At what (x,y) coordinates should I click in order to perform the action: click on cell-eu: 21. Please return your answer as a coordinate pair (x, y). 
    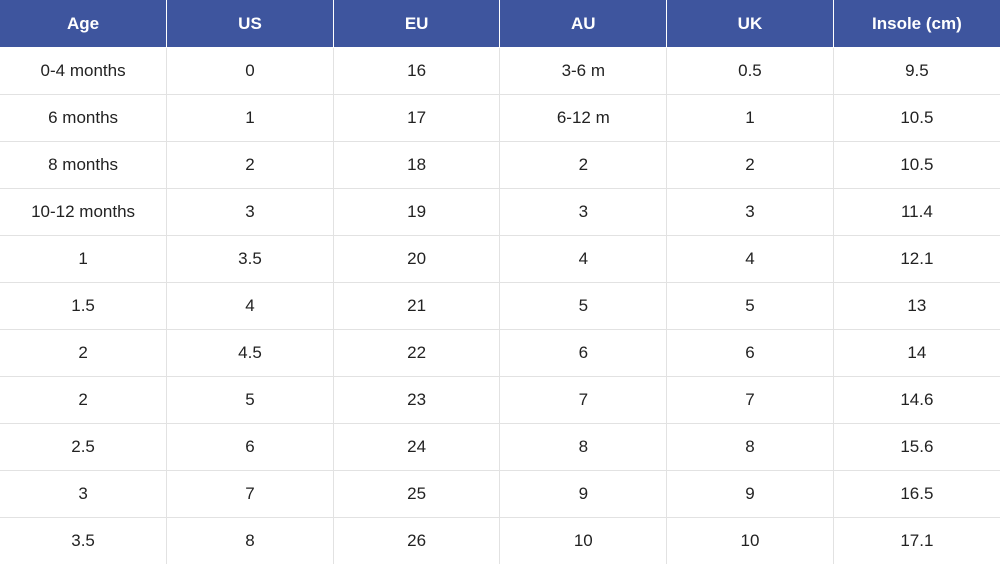
    Looking at the image, I should click on (416, 306).